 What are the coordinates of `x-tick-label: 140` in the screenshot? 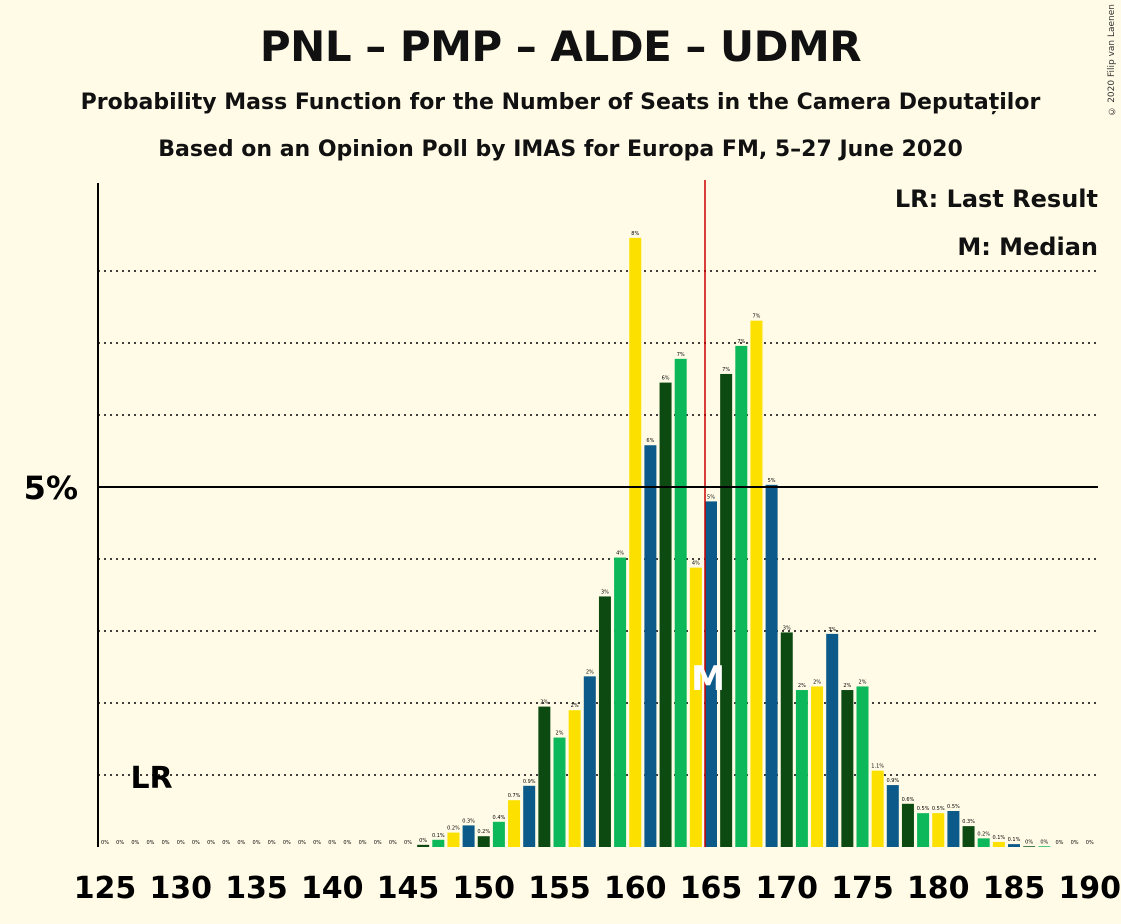 It's located at (332, 888).